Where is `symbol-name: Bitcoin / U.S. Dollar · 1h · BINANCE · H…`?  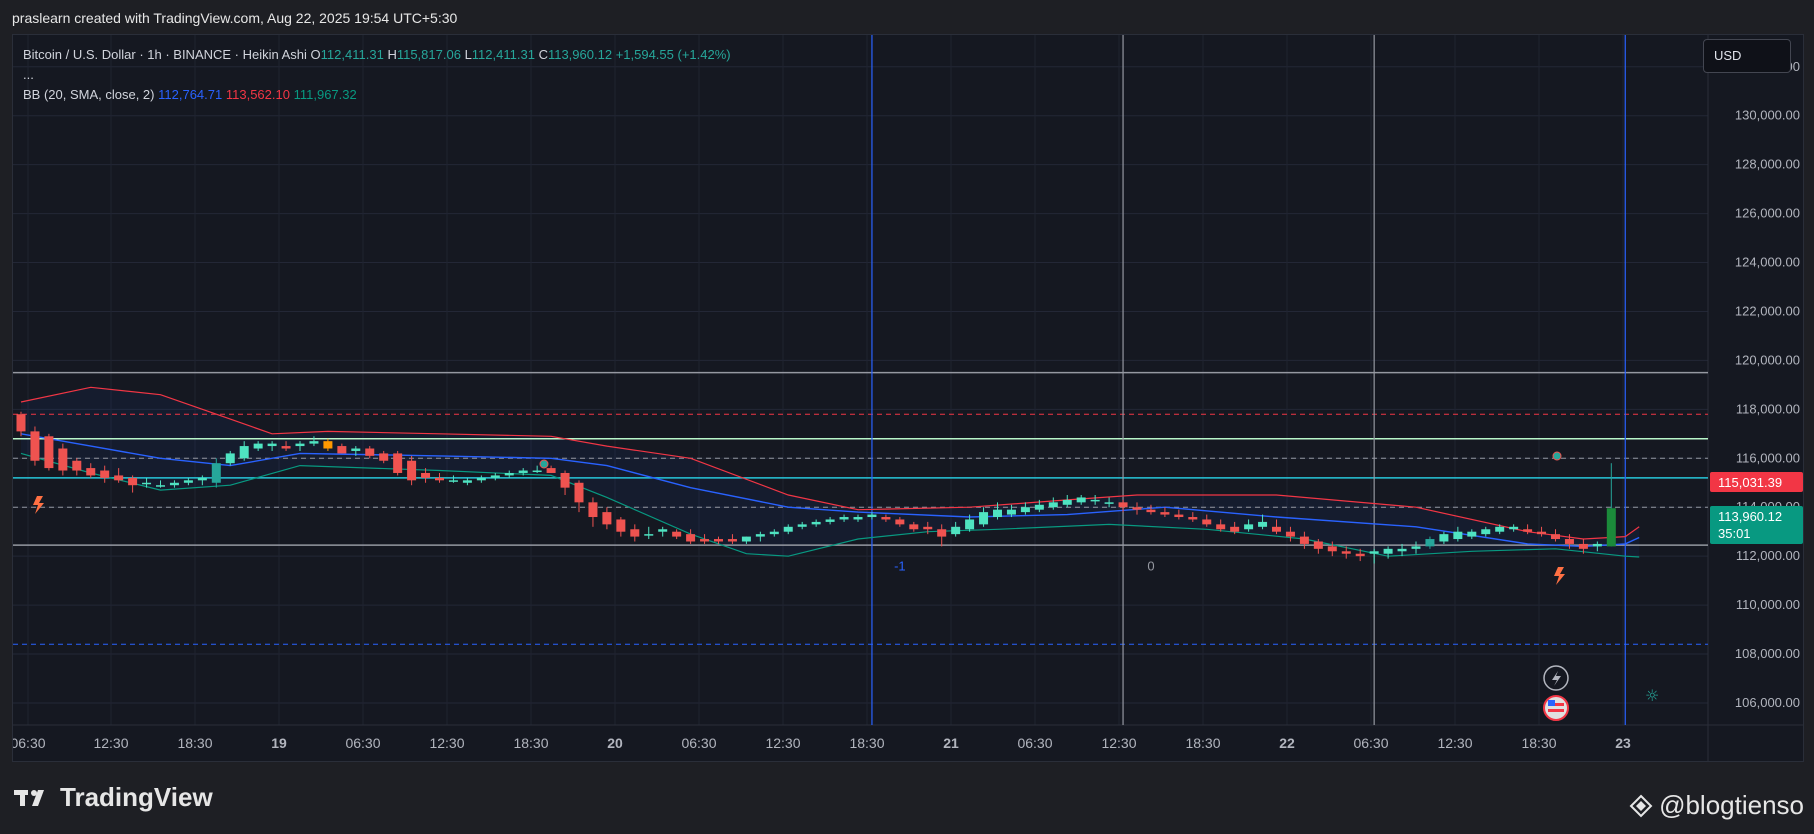 symbol-name: Bitcoin / U.S. Dollar · 1h · BINANCE · H… is located at coordinates (165, 54).